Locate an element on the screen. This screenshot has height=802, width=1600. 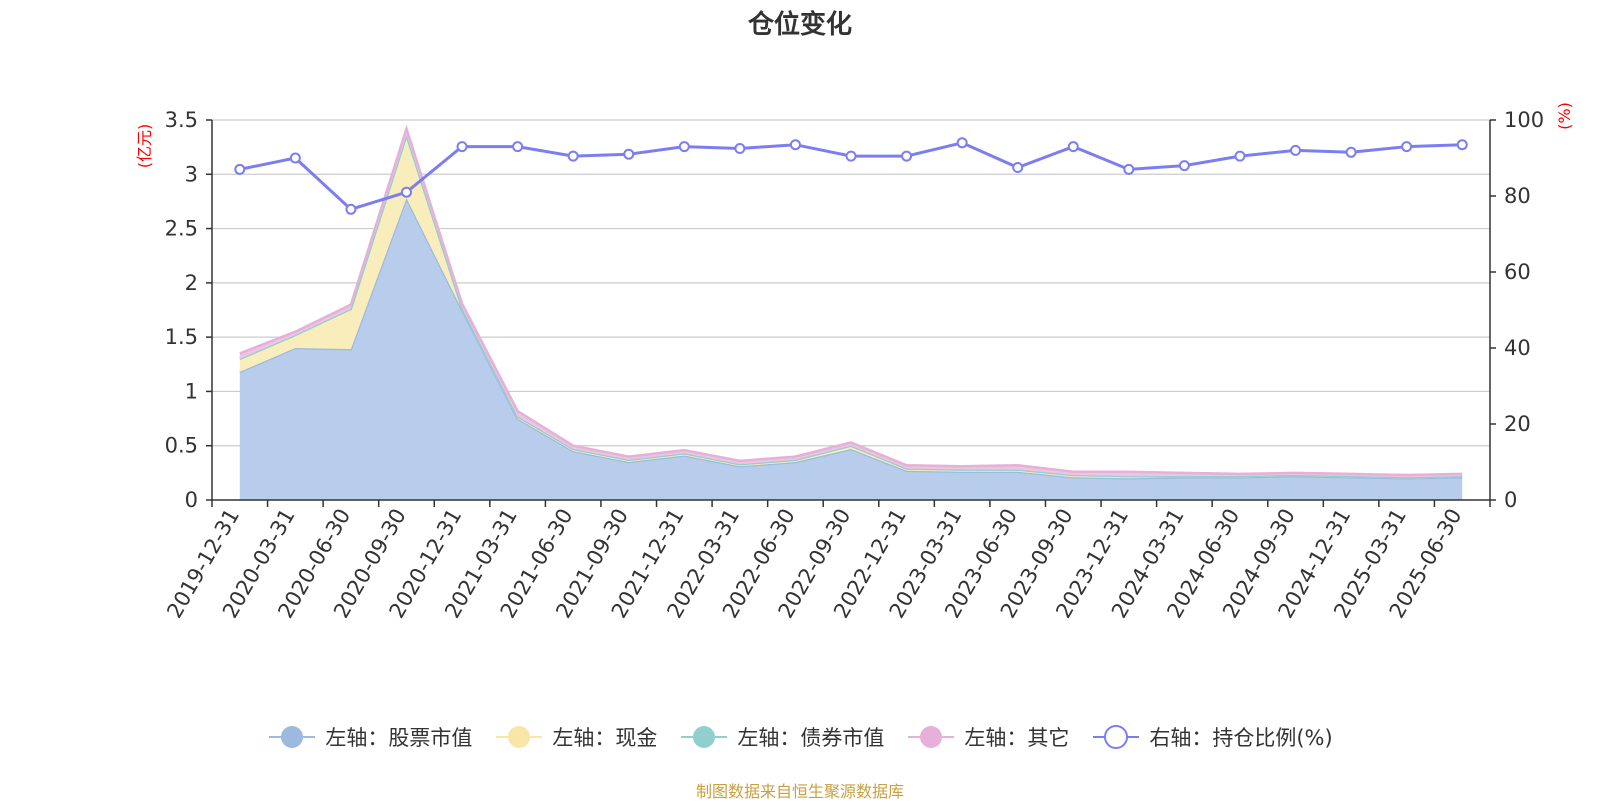
left-axis-tick-label: 0 is located at coordinates (191, 500).